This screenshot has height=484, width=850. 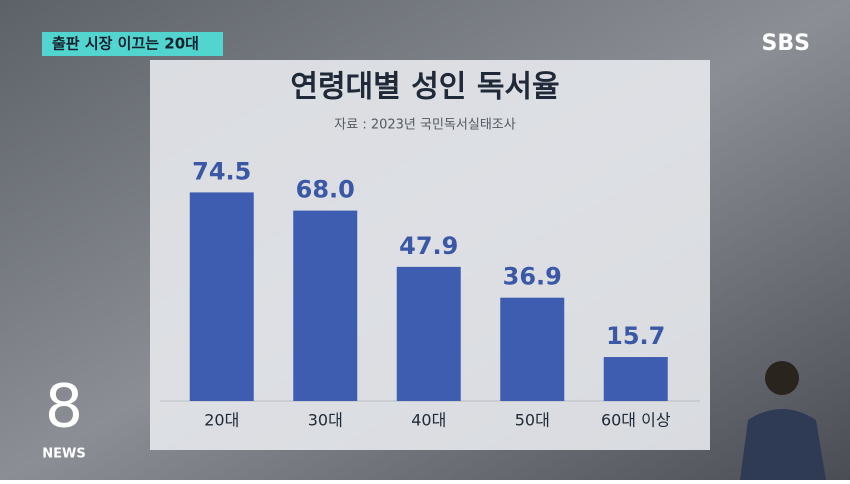 I want to click on x-tick-label: 40대, so click(x=428, y=420).